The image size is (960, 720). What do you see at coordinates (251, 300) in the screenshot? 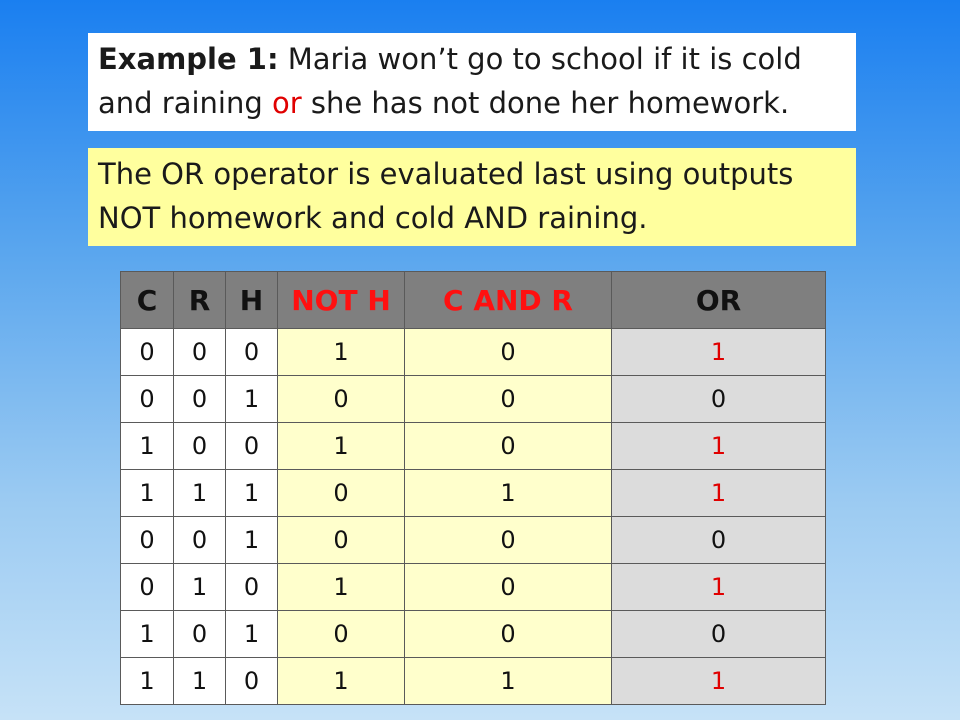
I see `header-h: H` at bounding box center [251, 300].